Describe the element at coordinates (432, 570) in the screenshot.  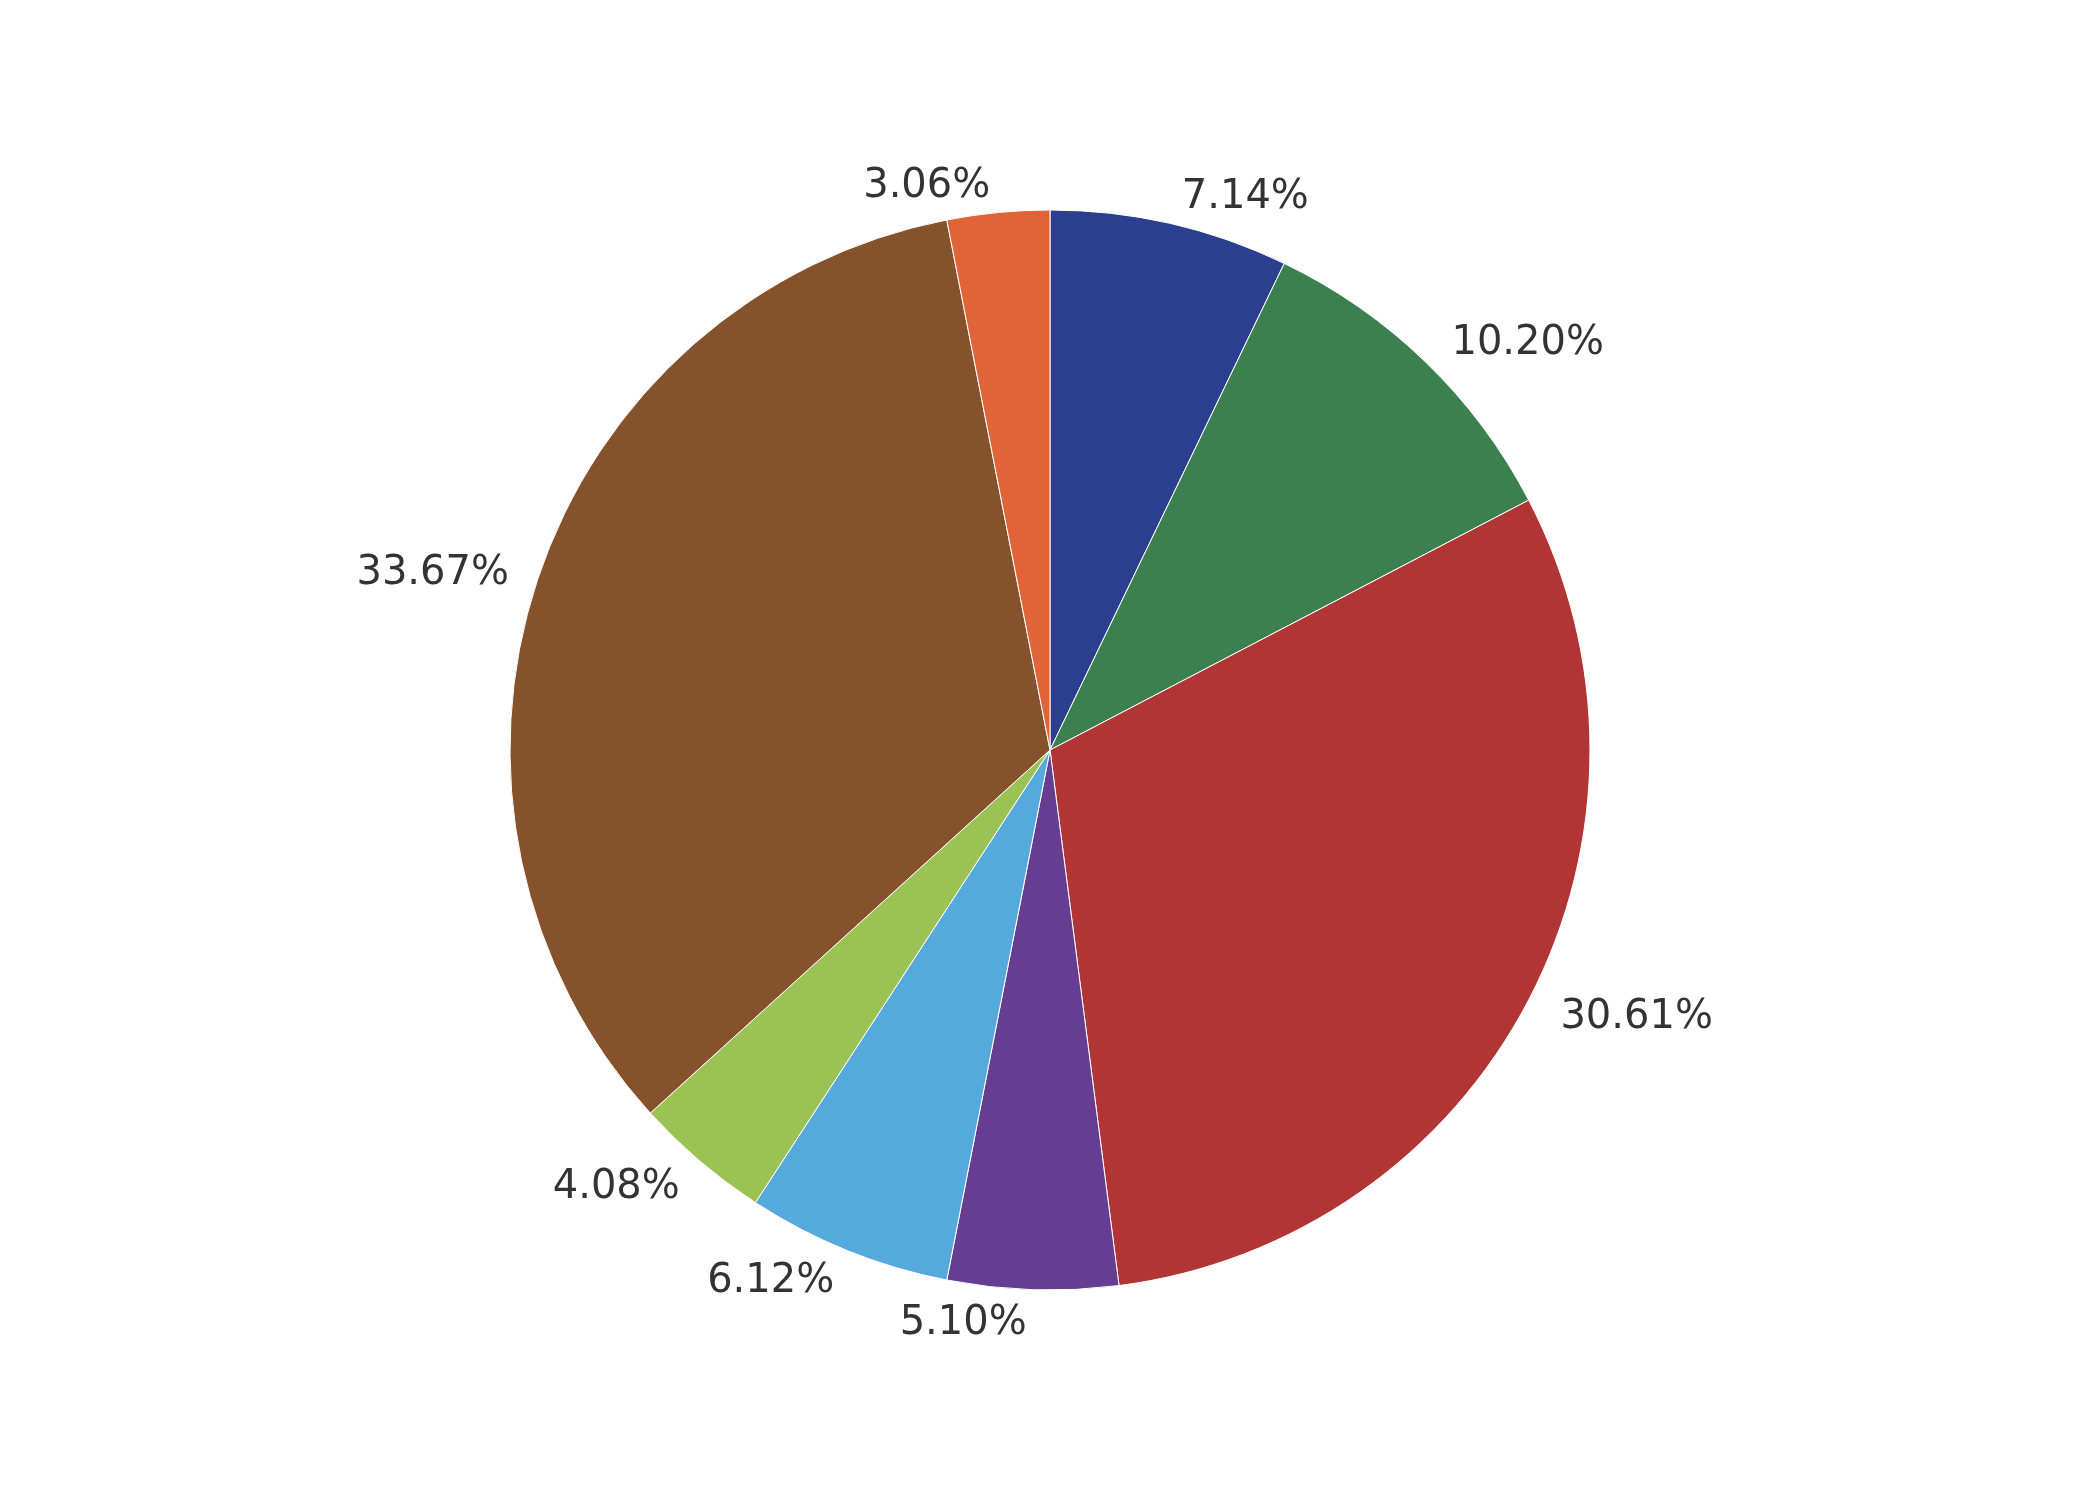
I see `data-label: 33.67%` at that location.